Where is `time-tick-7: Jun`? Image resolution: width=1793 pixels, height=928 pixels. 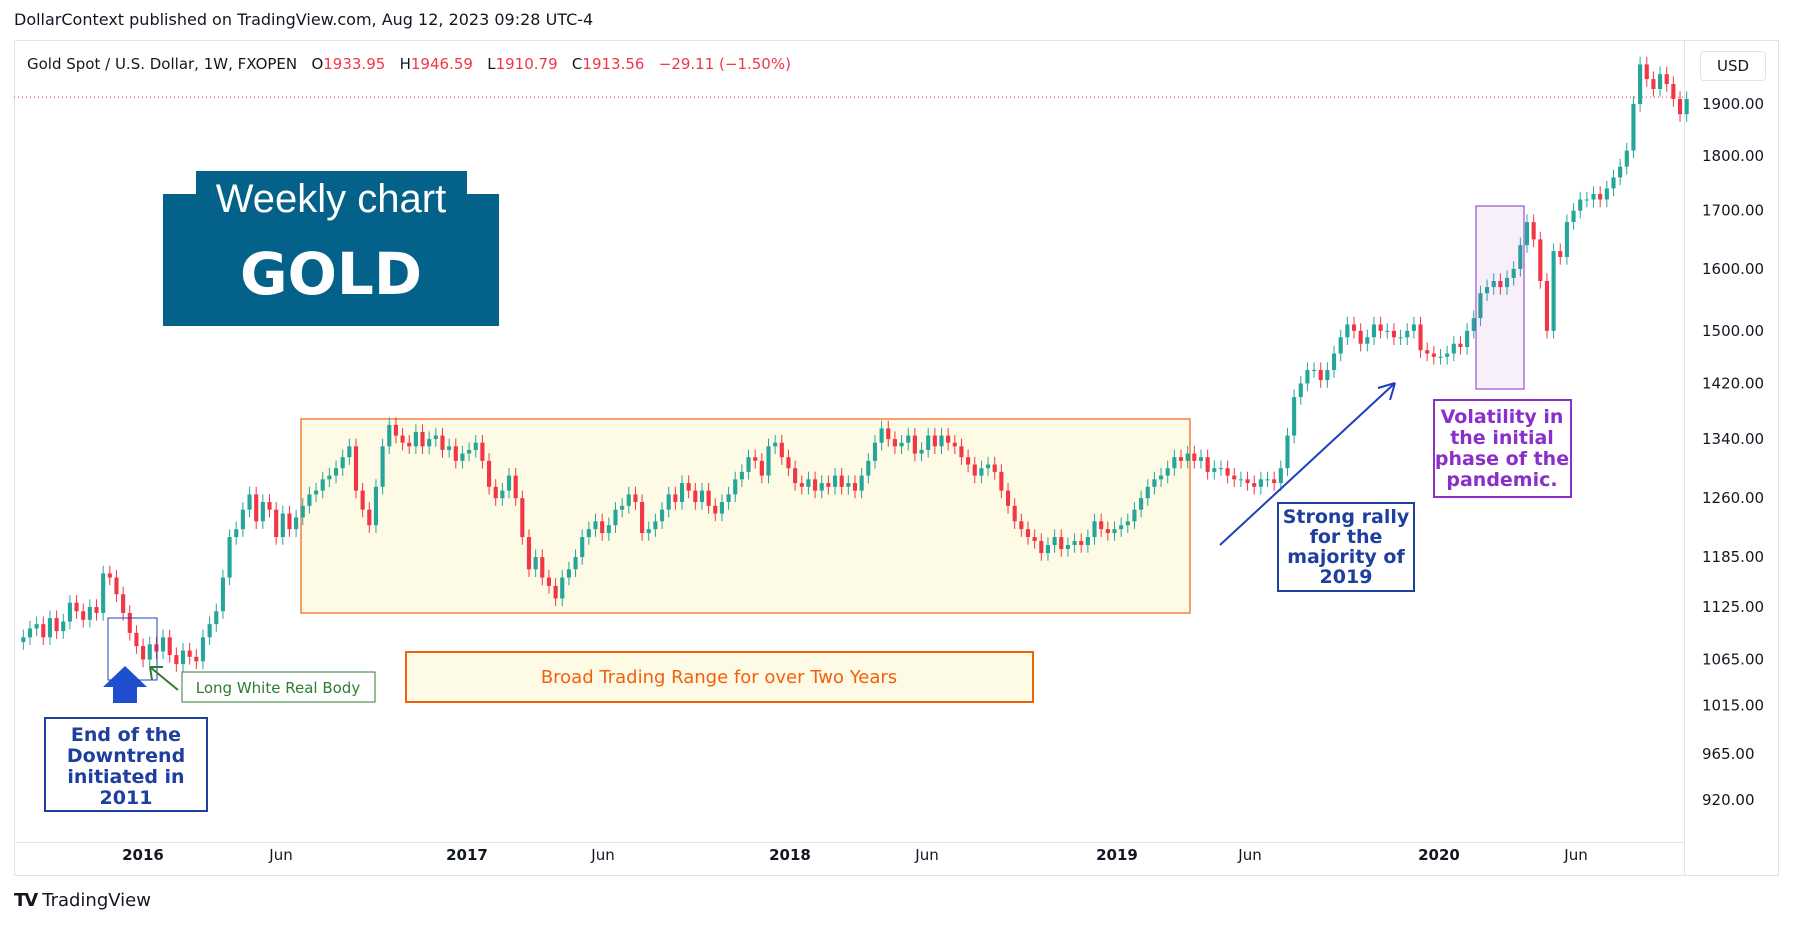 time-tick-7: Jun is located at coordinates (1249, 855).